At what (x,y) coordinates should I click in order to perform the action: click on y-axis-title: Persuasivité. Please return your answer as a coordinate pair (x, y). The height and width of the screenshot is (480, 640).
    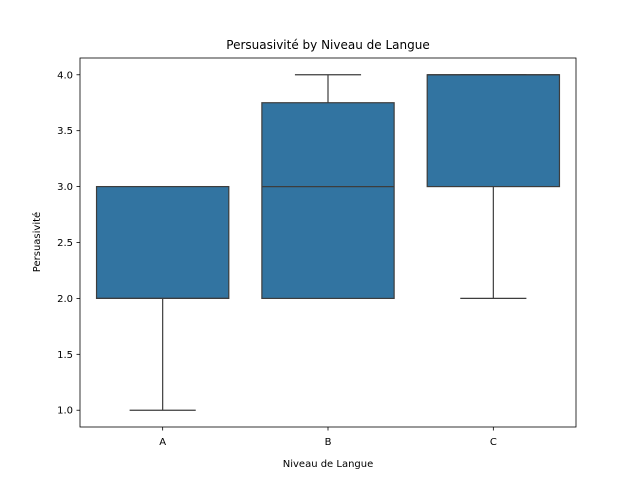
    Looking at the image, I should click on (37, 242).